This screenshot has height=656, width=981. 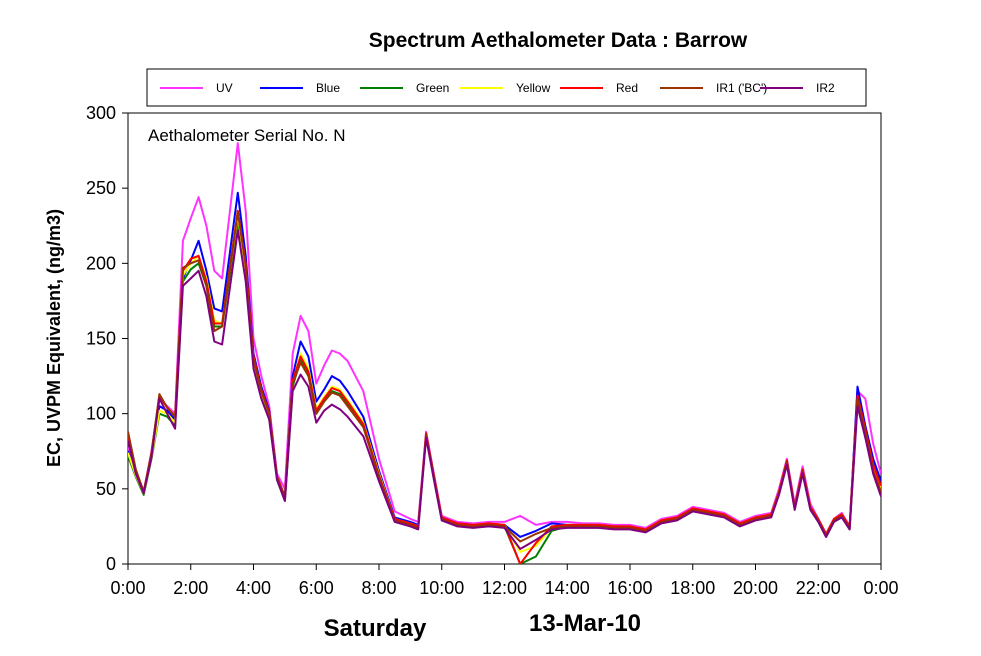 What do you see at coordinates (106, 489) in the screenshot?
I see `y-tick-label: 50` at bounding box center [106, 489].